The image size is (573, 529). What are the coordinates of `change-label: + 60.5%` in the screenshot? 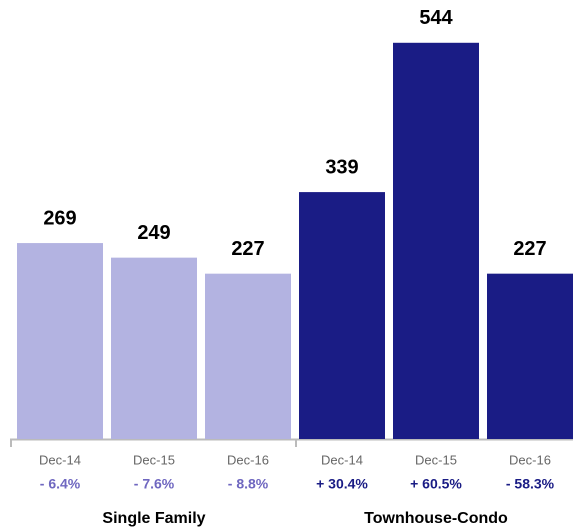 It's located at (436, 484).